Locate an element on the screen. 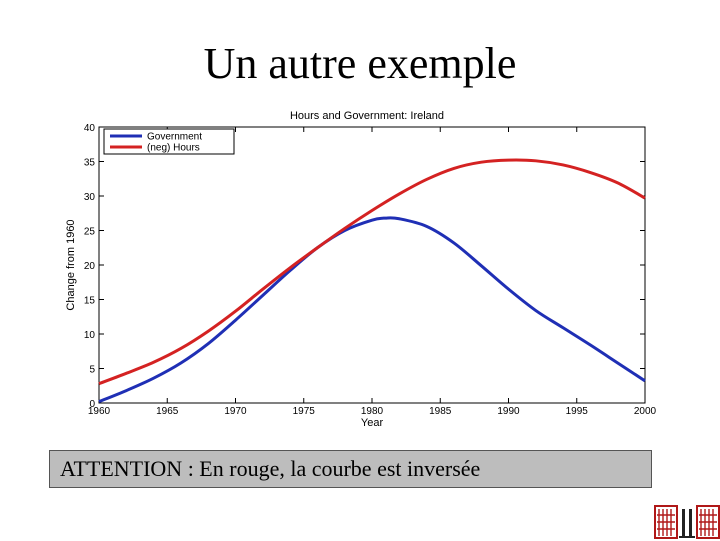  x-tick-label: 1995 is located at coordinates (577, 411).